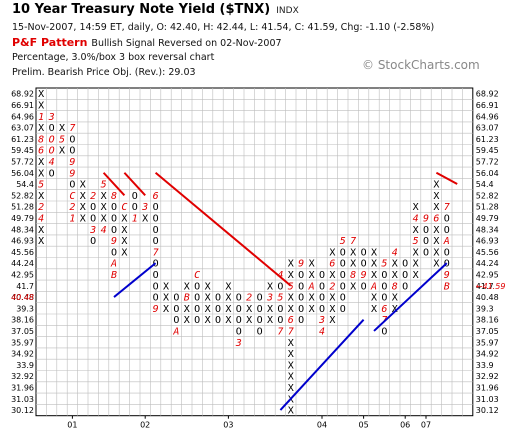  What do you see at coordinates (487, 161) in the screenshot?
I see `y-tick-label-right: 57.72` at bounding box center [487, 161].